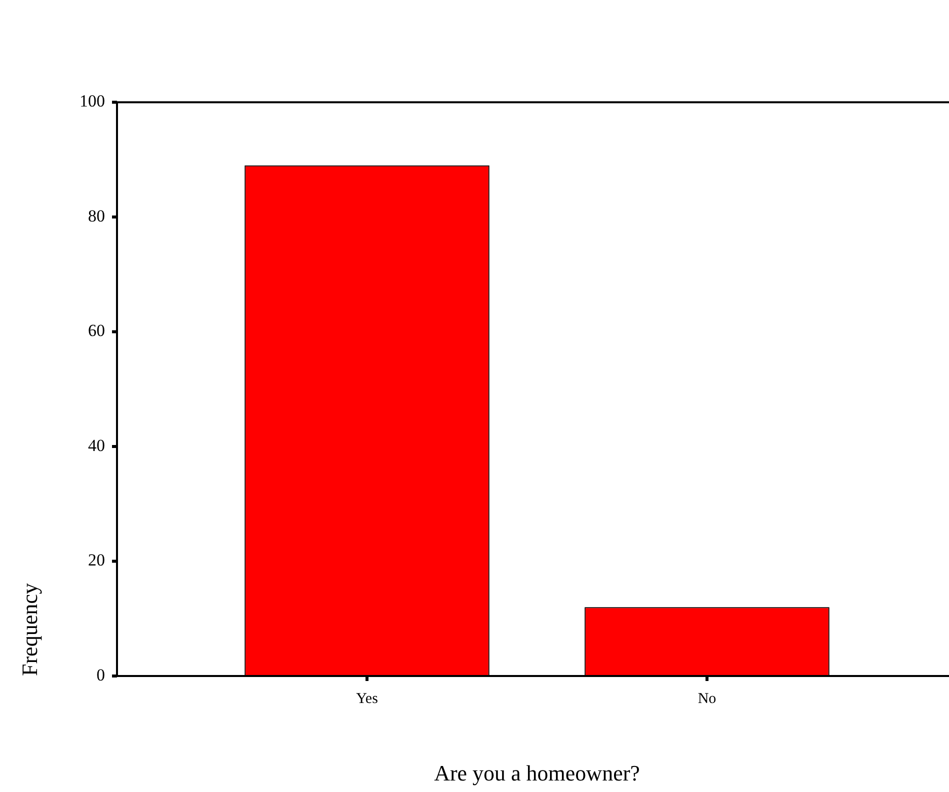  Describe the element at coordinates (367, 698) in the screenshot. I see `x-tick-label: Yes` at that location.